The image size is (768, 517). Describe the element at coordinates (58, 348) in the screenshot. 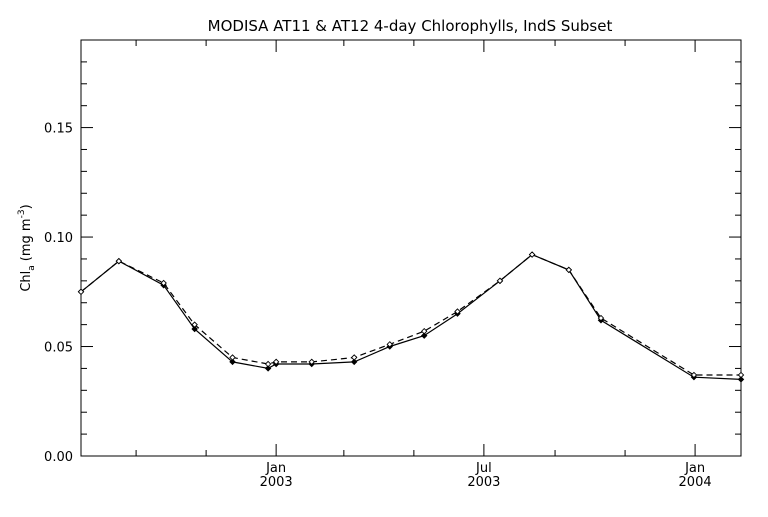

I see `y-tick-label: 0.05` at that location.